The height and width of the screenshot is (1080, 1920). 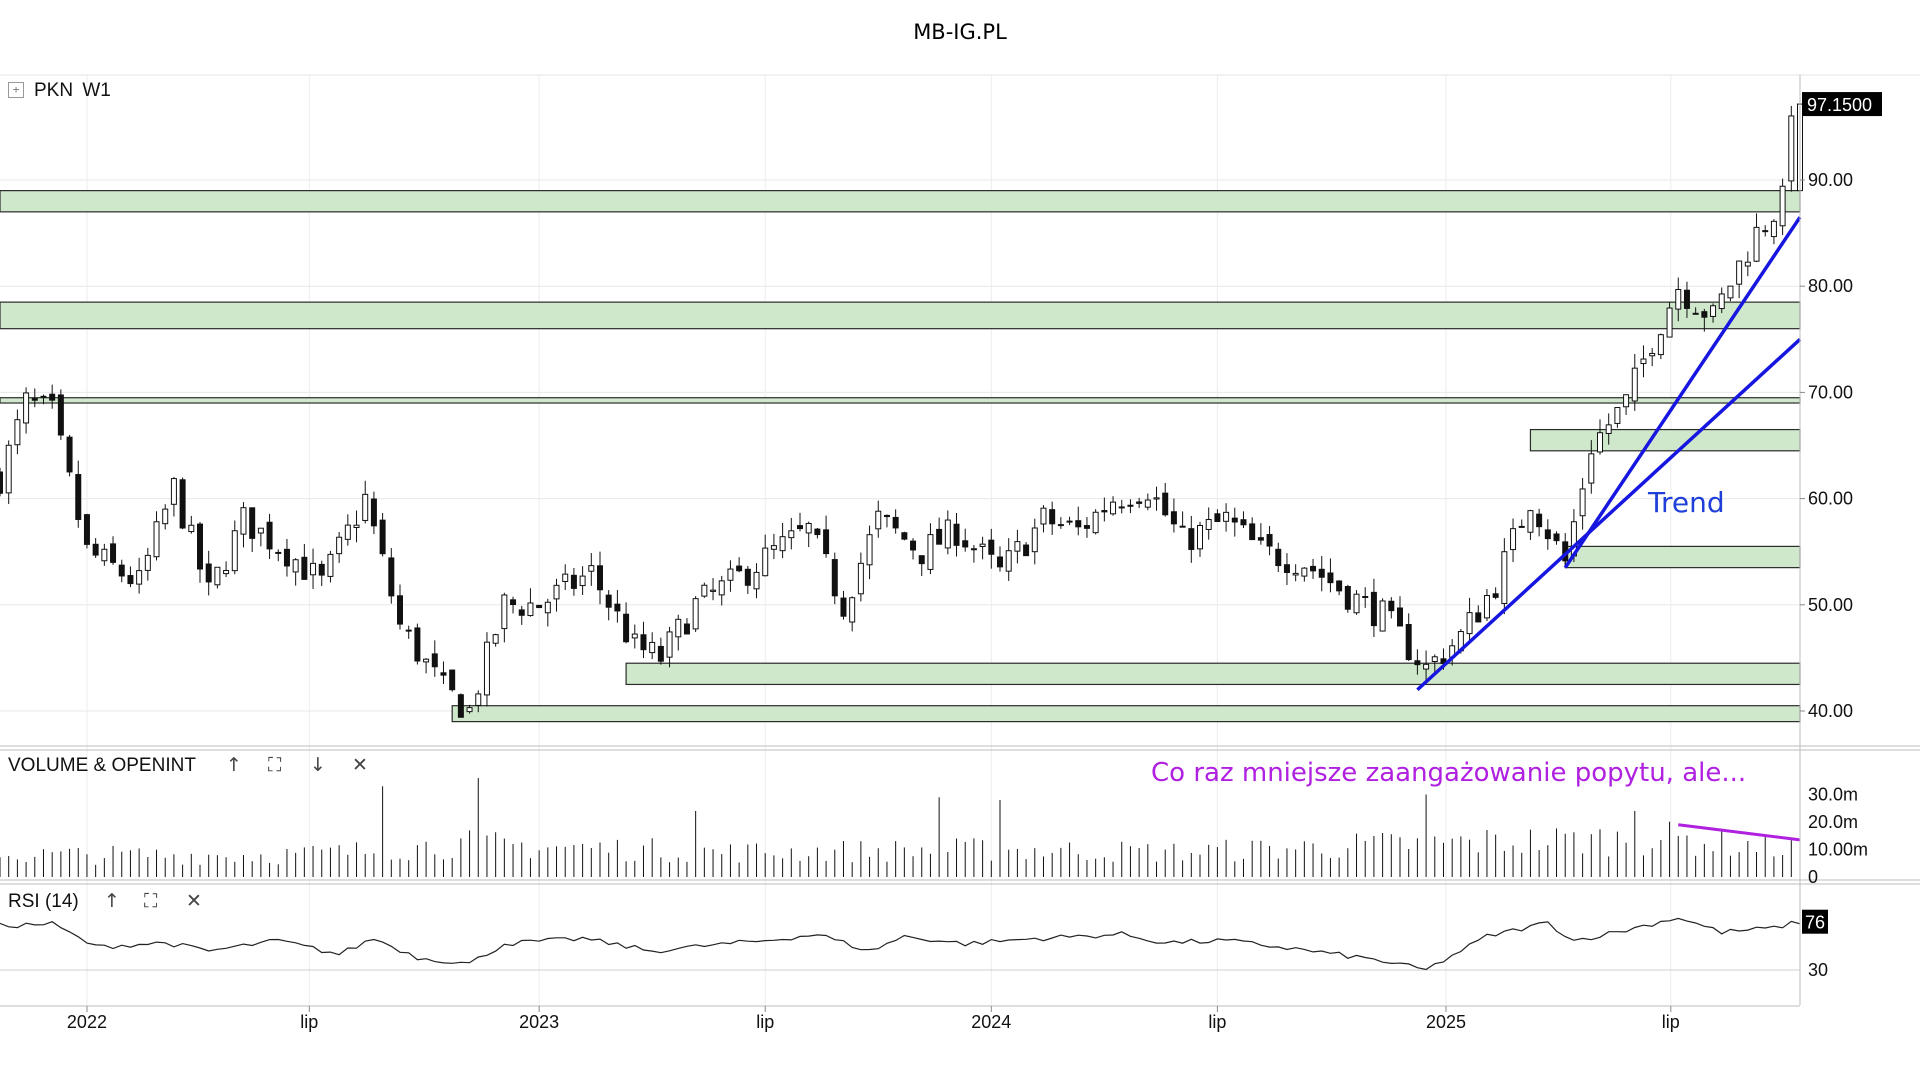 What do you see at coordinates (234, 765) in the screenshot?
I see `volume-move-up-icon: ↑` at bounding box center [234, 765].